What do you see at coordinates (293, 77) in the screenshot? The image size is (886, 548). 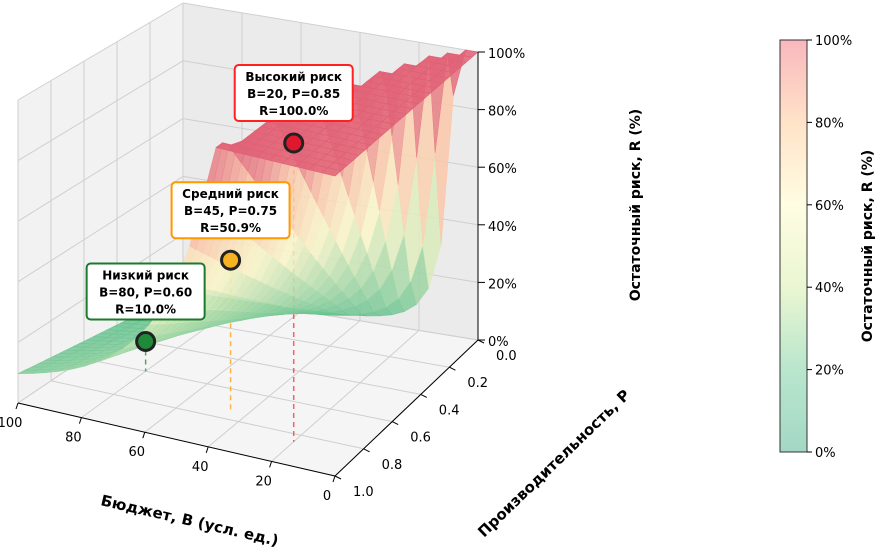 I see `annotation-title: Высокий риск` at bounding box center [293, 77].